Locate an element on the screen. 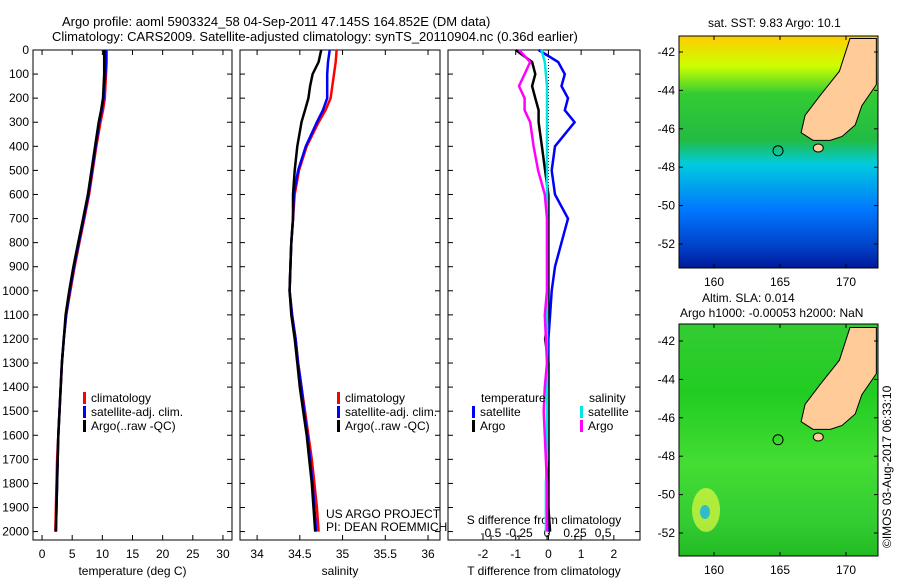 This screenshot has width=900, height=580. depth-tick-label: 0 is located at coordinates (25, 50).